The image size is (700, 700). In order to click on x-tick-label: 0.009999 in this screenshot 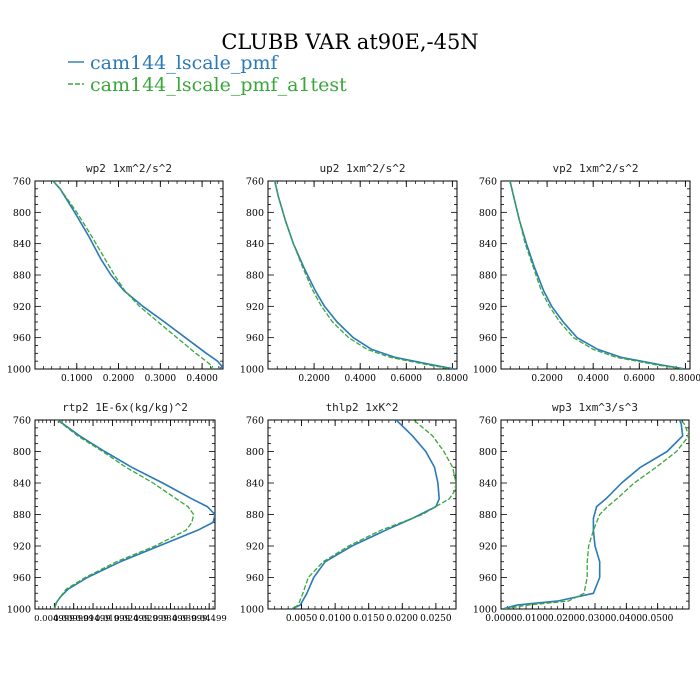, I will do `click(73, 619)`.